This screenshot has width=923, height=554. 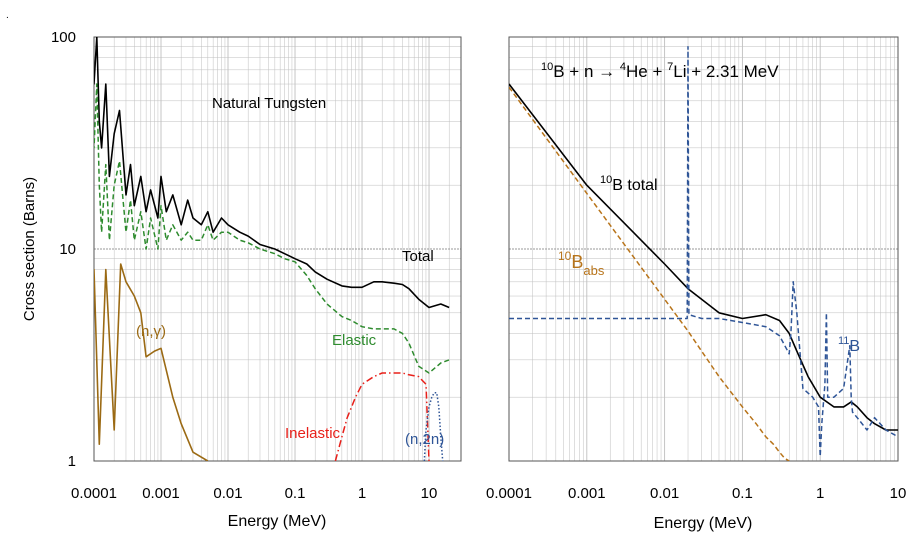 What do you see at coordinates (849, 345) in the screenshot?
I see `b11-label: 11B` at bounding box center [849, 345].